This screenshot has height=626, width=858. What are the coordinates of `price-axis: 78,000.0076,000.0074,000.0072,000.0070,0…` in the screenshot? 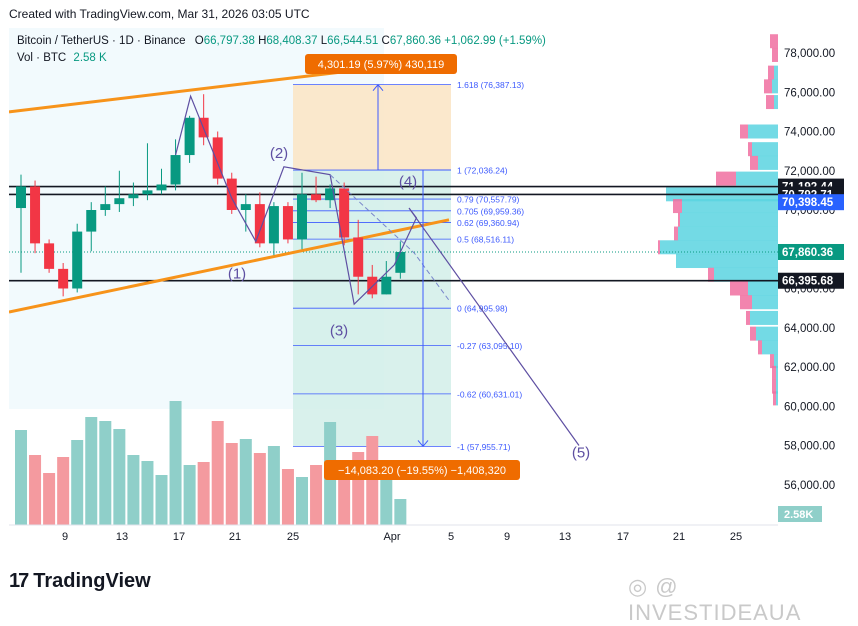 It's located at (818, 289).